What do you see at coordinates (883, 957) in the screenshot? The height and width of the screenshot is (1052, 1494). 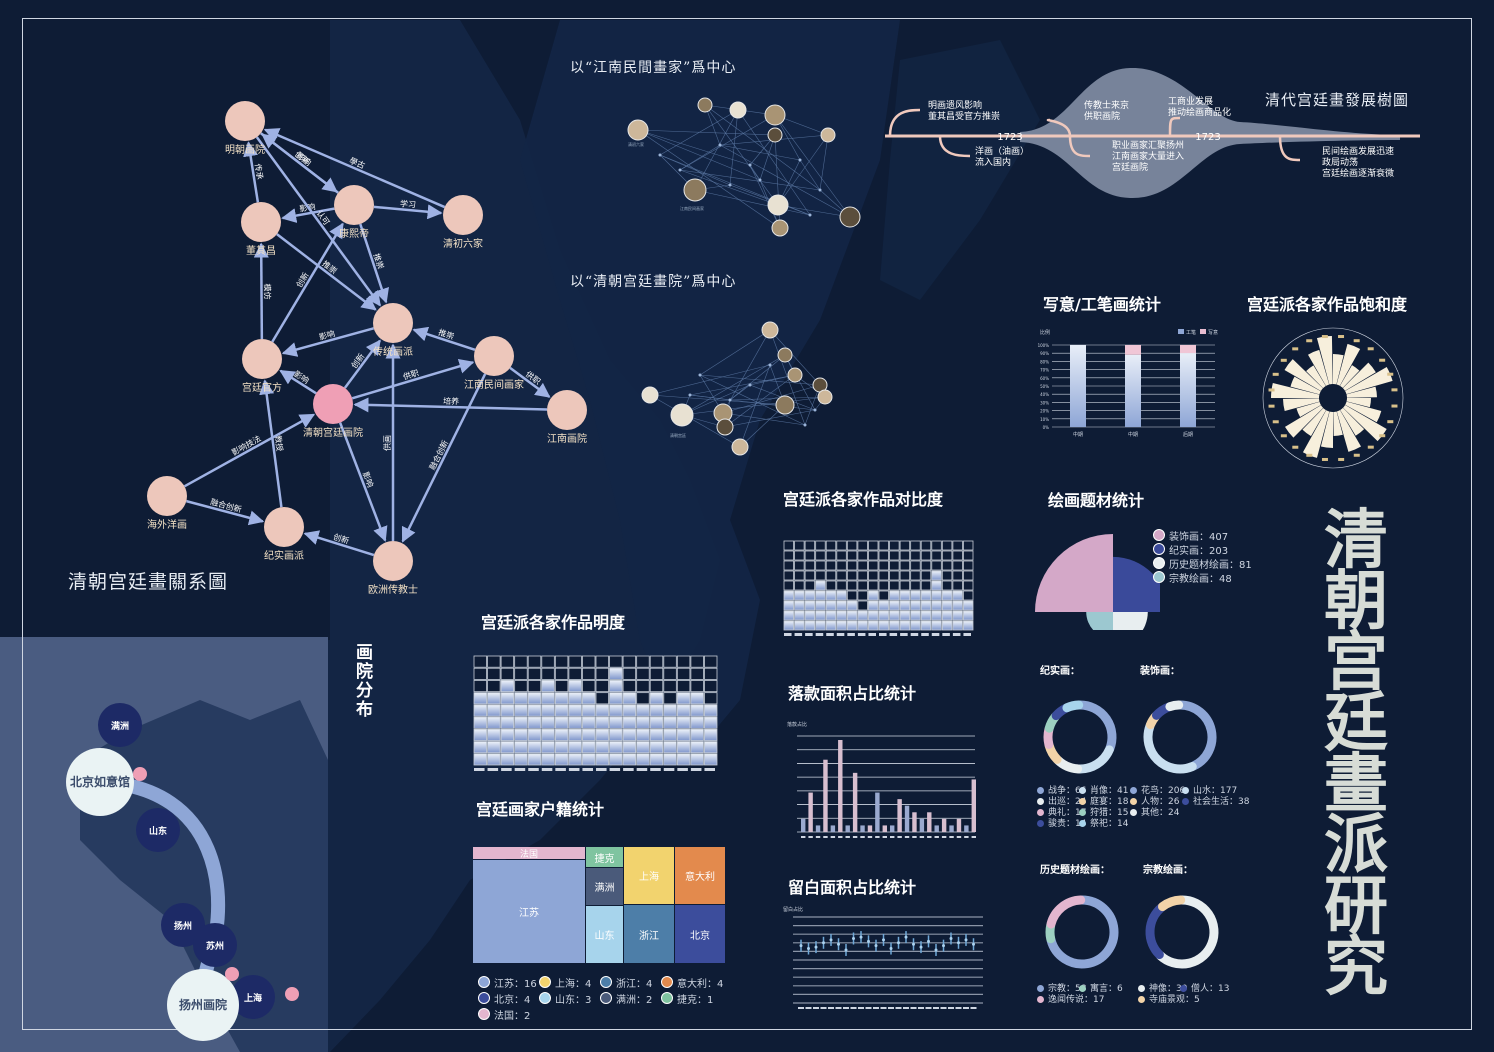 I see `liubai-chart: 留白占比` at bounding box center [883, 957].